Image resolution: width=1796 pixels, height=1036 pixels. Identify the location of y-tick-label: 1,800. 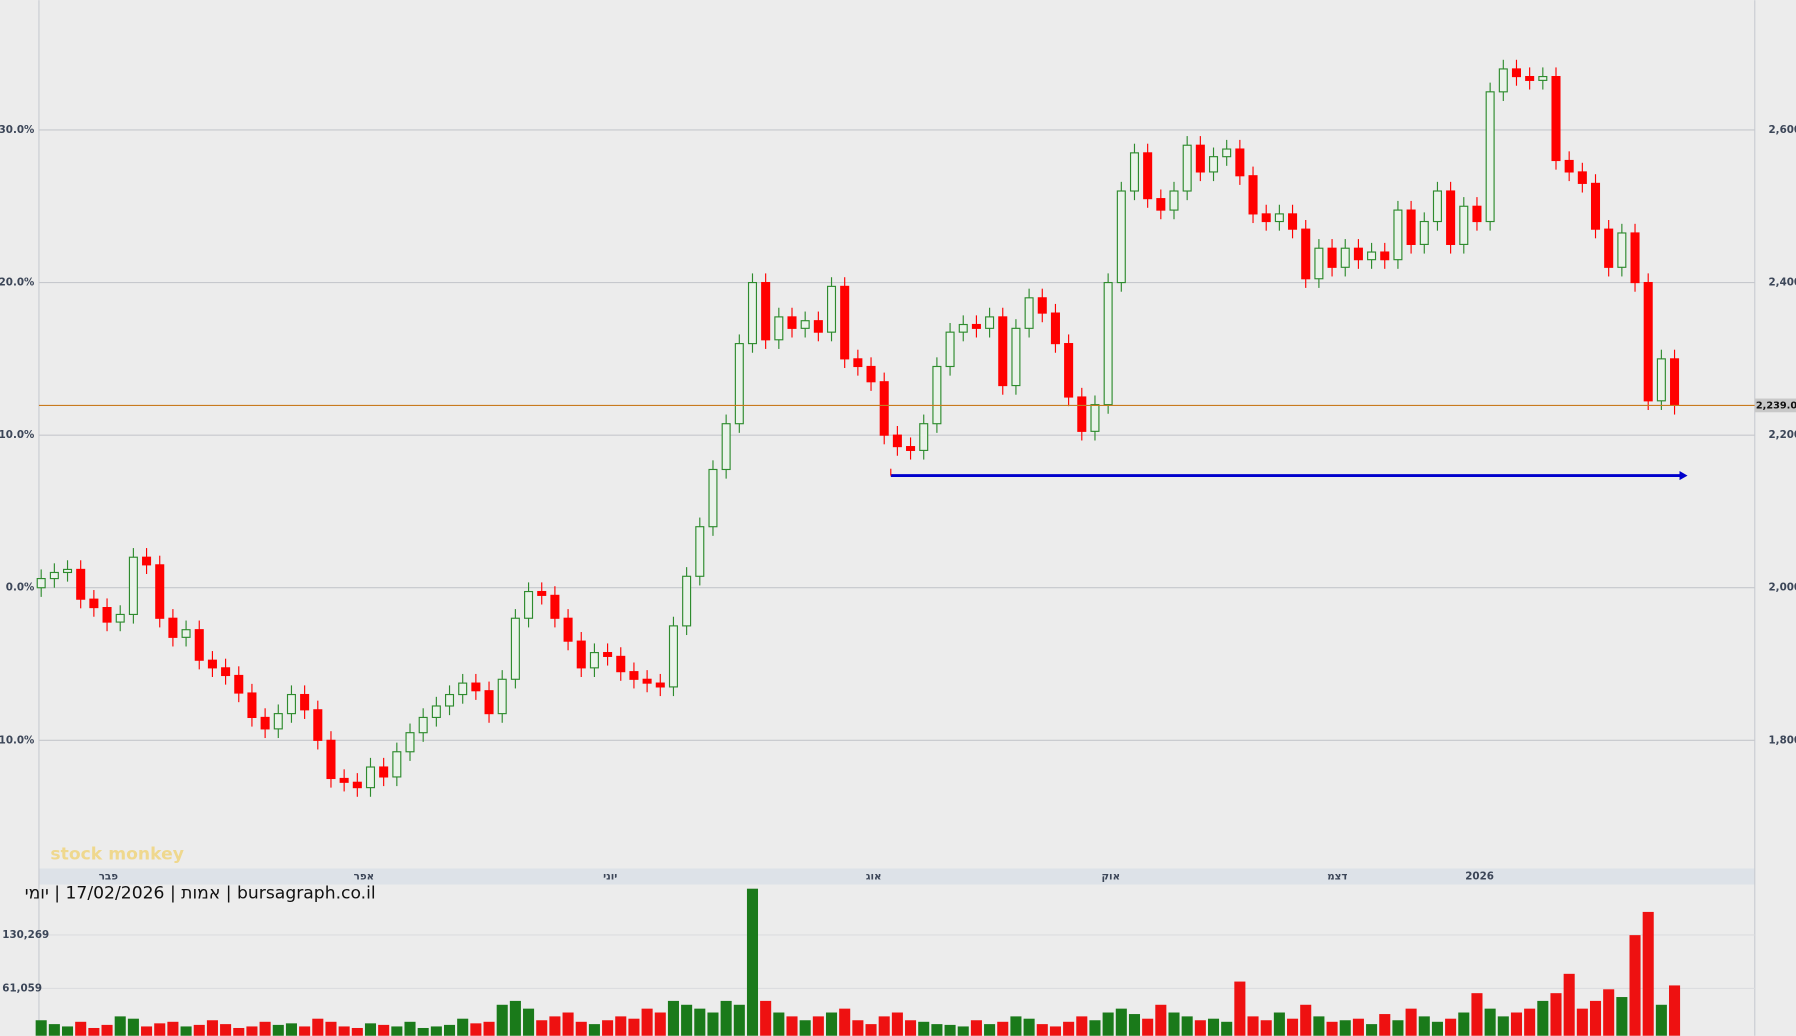
(1782, 740).